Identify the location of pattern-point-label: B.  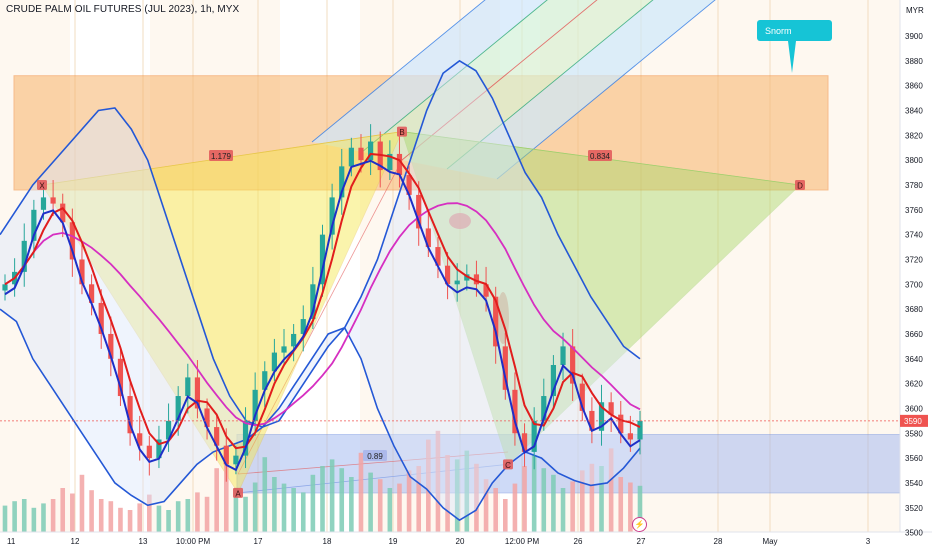
(401, 132).